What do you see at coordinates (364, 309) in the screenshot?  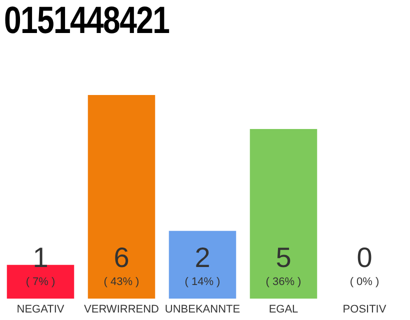 I see `x-tick-label: POSITIV` at bounding box center [364, 309].